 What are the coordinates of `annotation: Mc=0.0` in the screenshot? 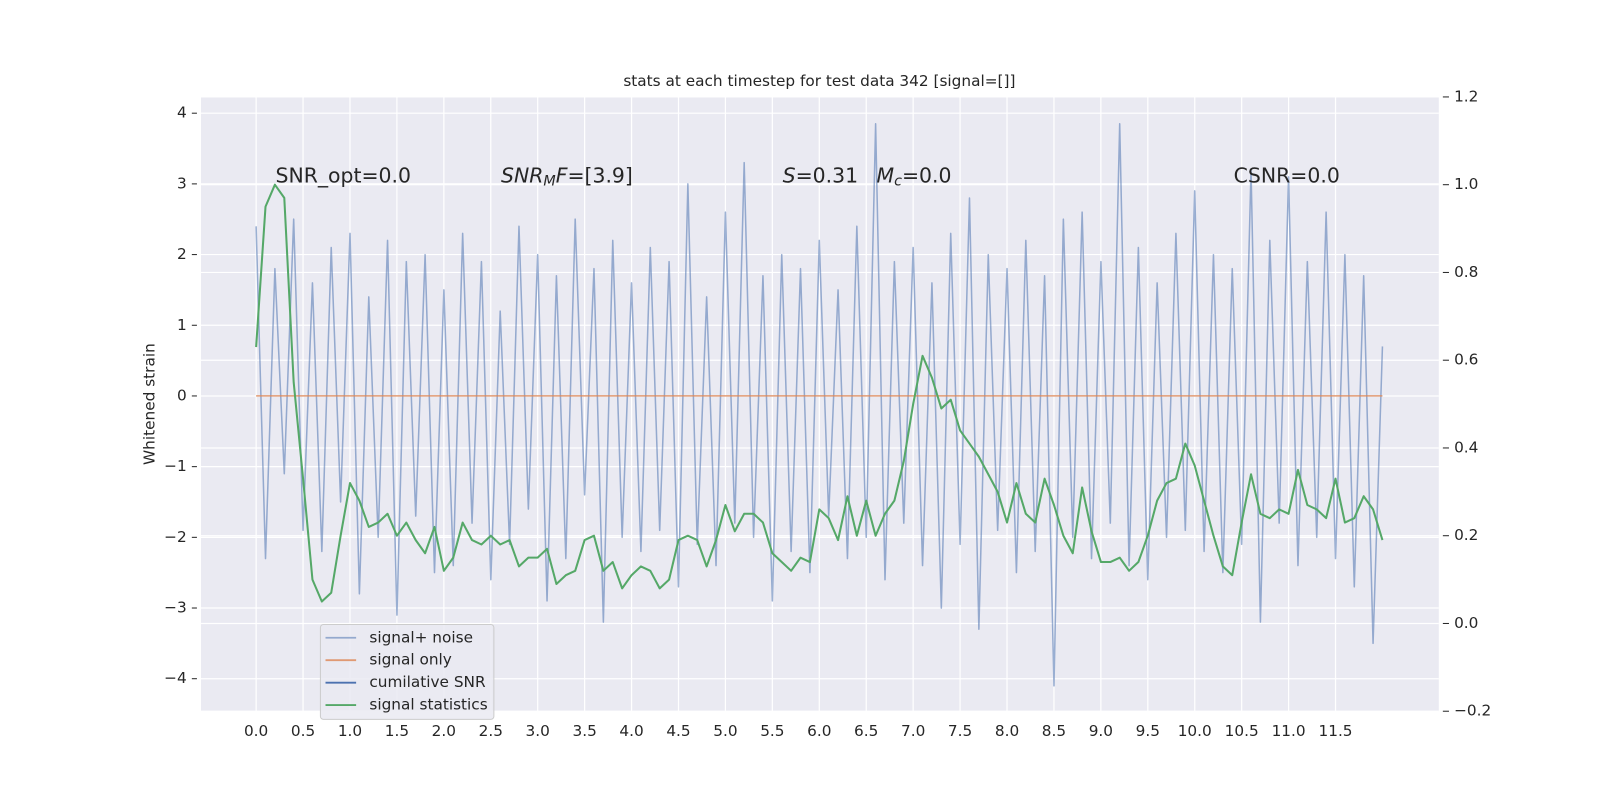 It's located at (914, 177).